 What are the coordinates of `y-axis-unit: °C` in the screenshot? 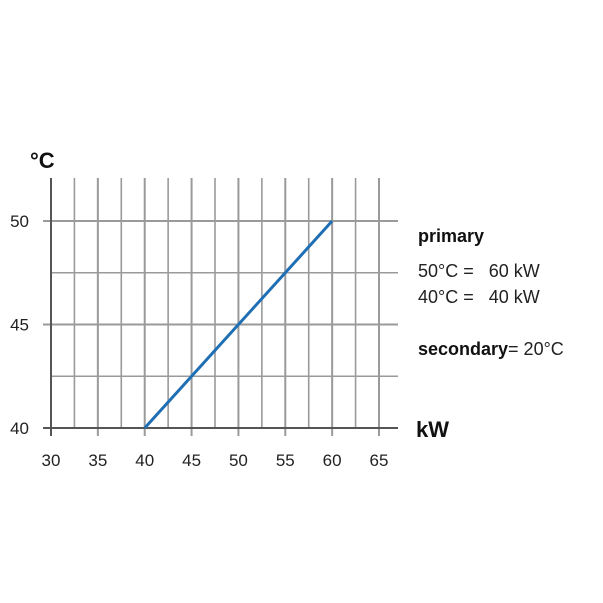 It's located at (42, 160).